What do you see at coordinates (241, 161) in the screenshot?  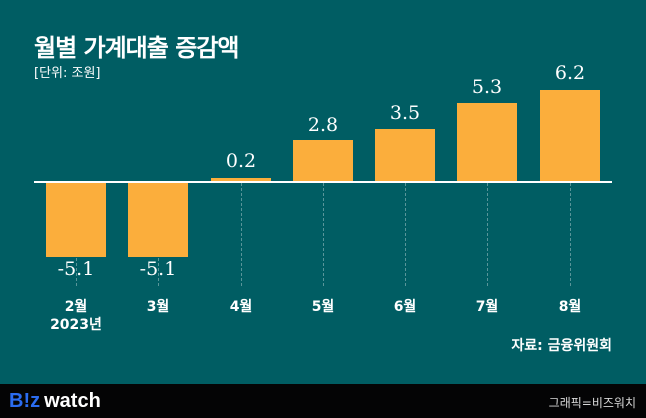 I see `value-label: 0.2` at bounding box center [241, 161].